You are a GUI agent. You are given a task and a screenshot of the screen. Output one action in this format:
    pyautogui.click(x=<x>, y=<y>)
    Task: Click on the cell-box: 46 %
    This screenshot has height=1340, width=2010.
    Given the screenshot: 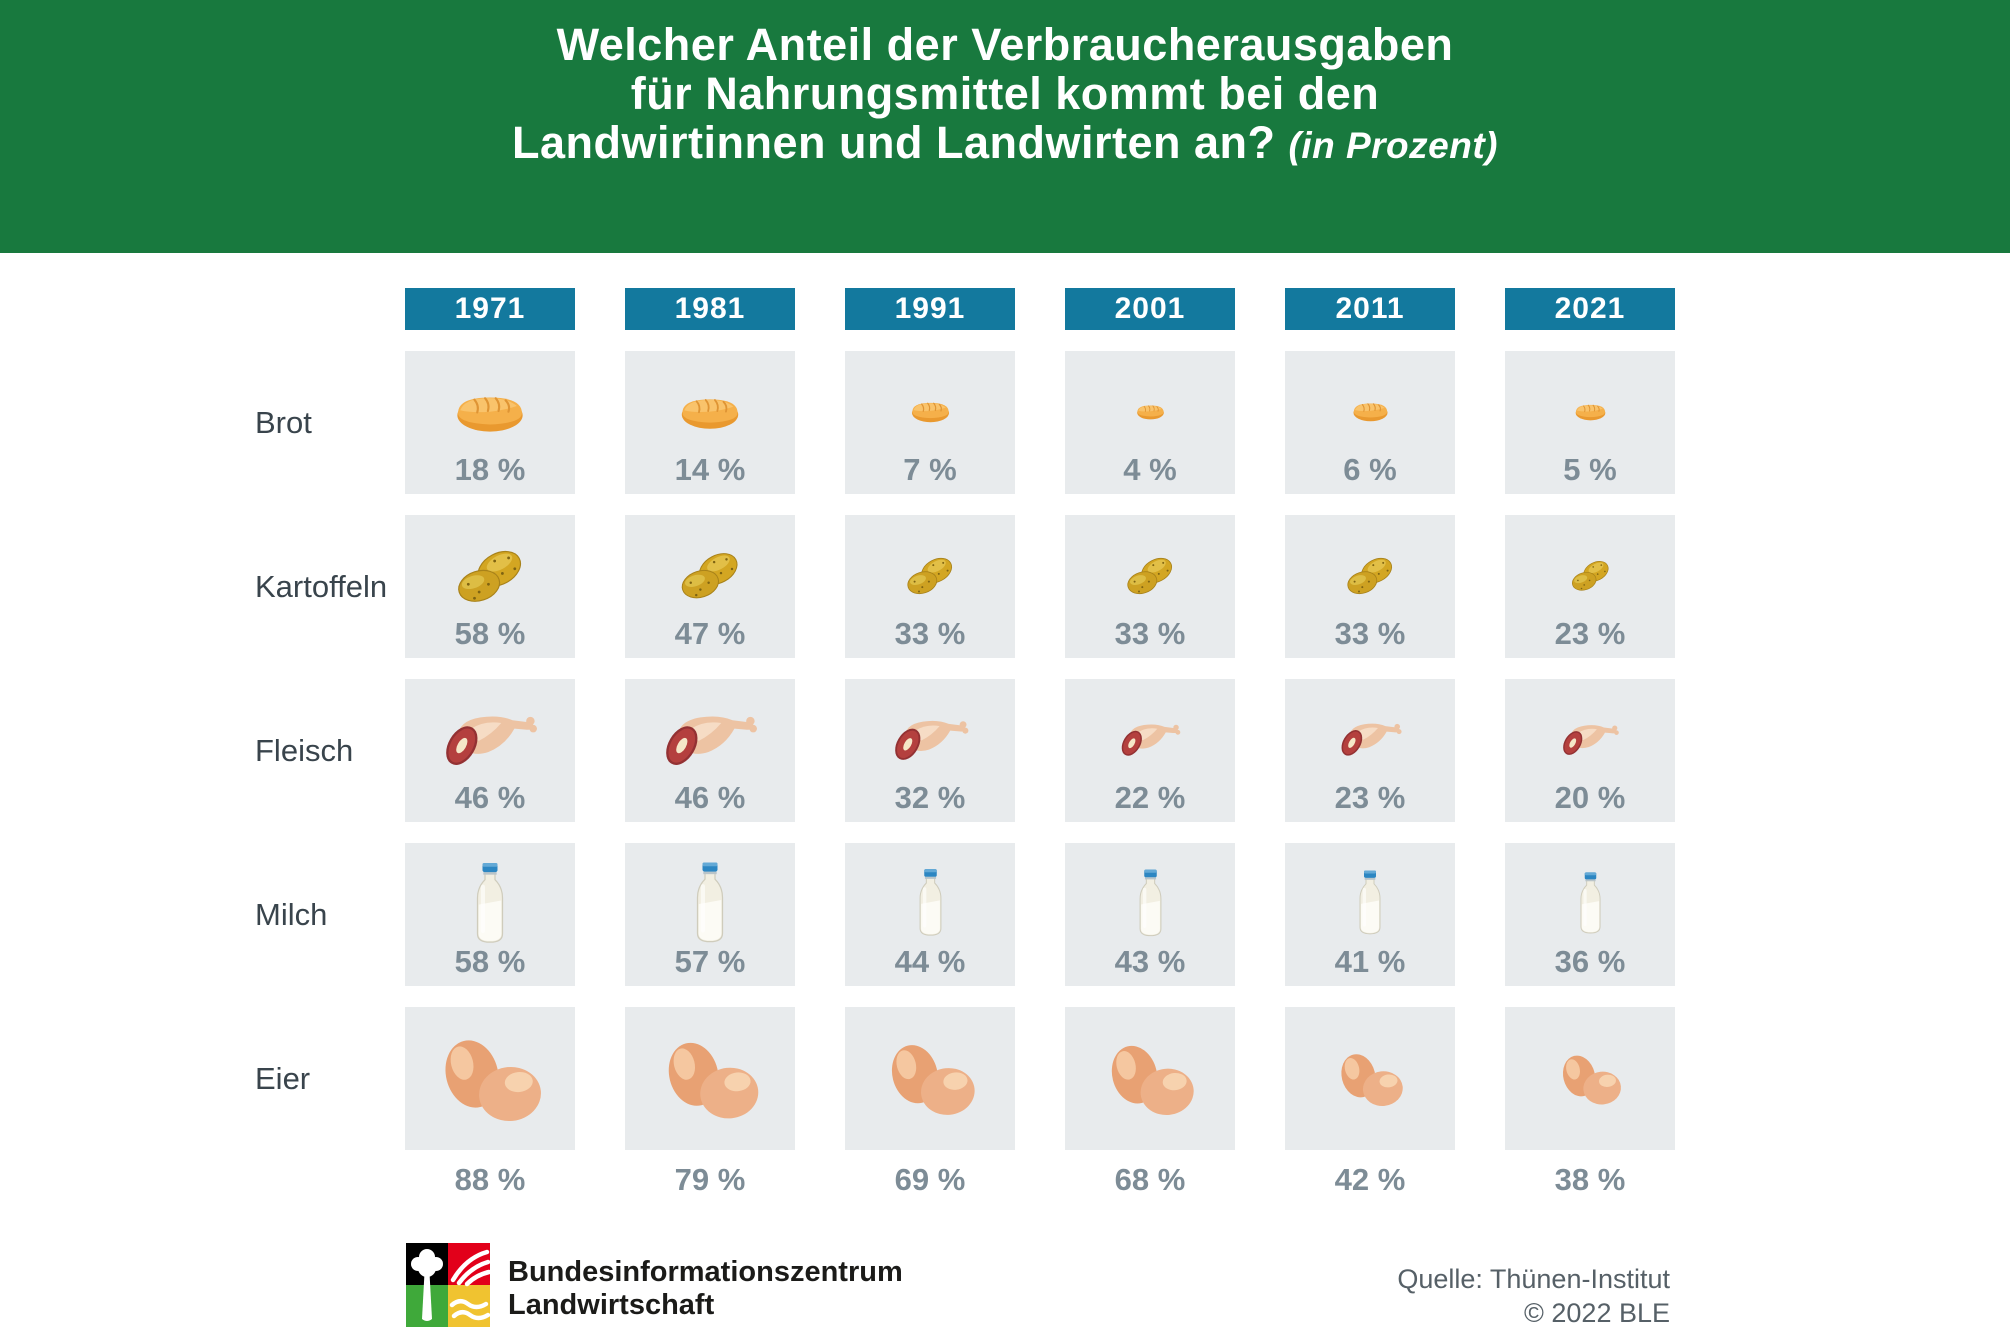 What is the action you would take?
    pyautogui.click(x=490, y=750)
    